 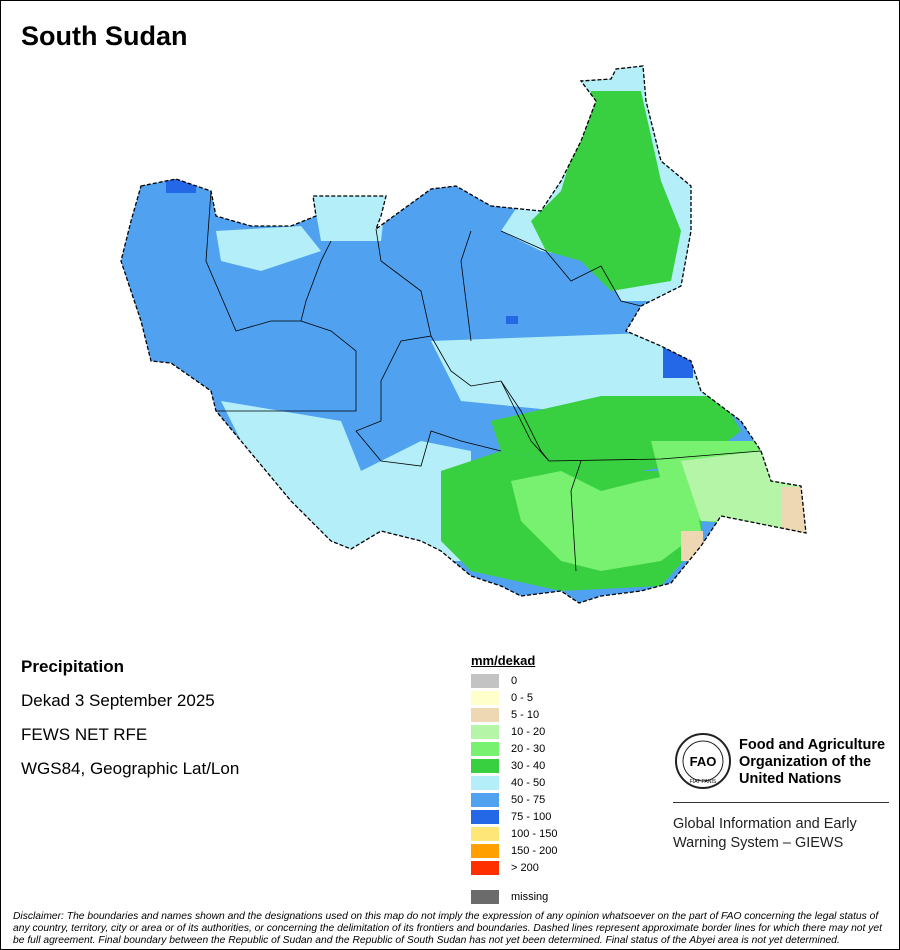 What do you see at coordinates (528, 731) in the screenshot?
I see `legend-label: 10 - 20` at bounding box center [528, 731].